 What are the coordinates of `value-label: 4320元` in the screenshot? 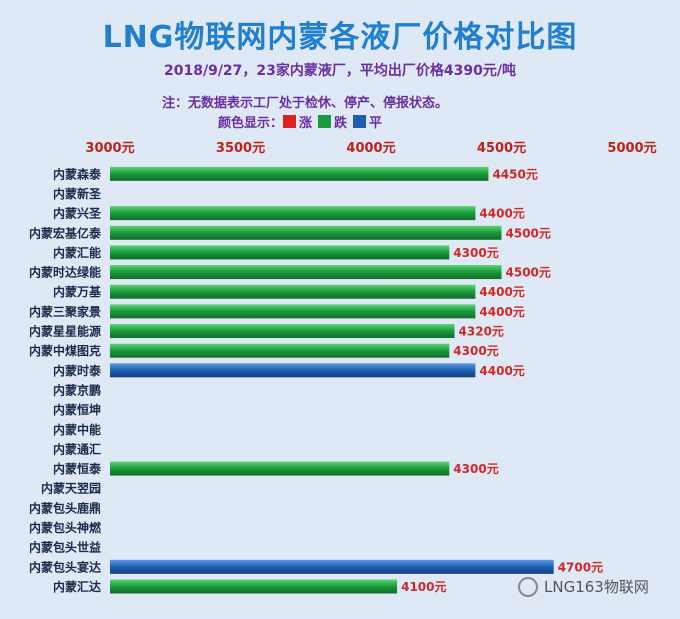 It's located at (481, 332).